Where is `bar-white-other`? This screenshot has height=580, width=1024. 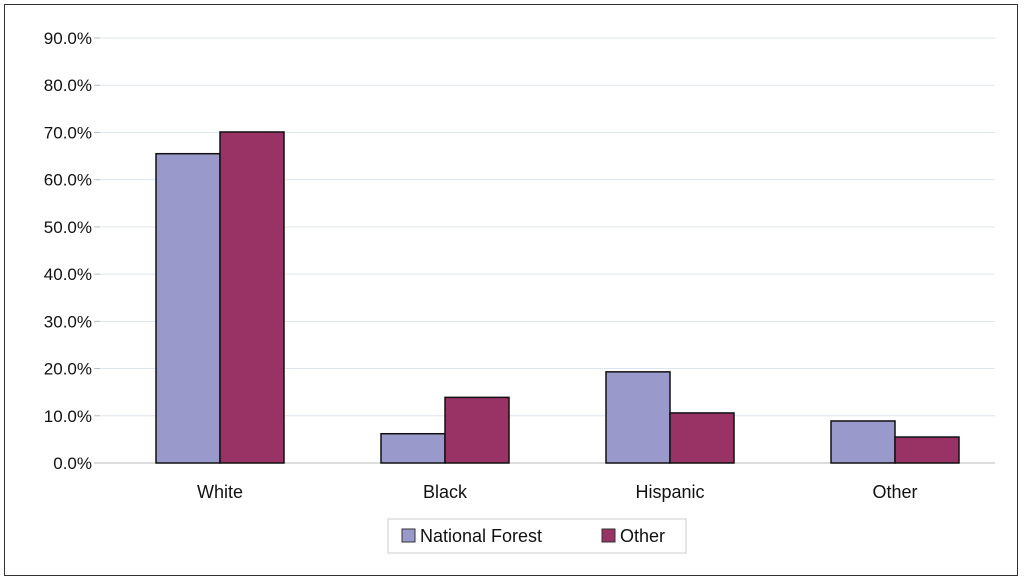 bar-white-other is located at coordinates (252, 297).